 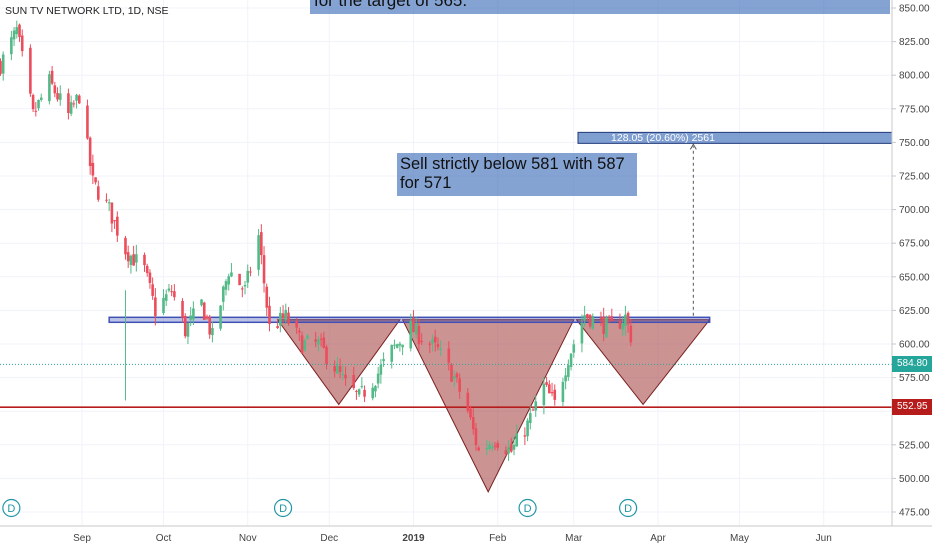 What do you see at coordinates (914, 513) in the screenshot?
I see `y-tick-label: 475.00` at bounding box center [914, 513].